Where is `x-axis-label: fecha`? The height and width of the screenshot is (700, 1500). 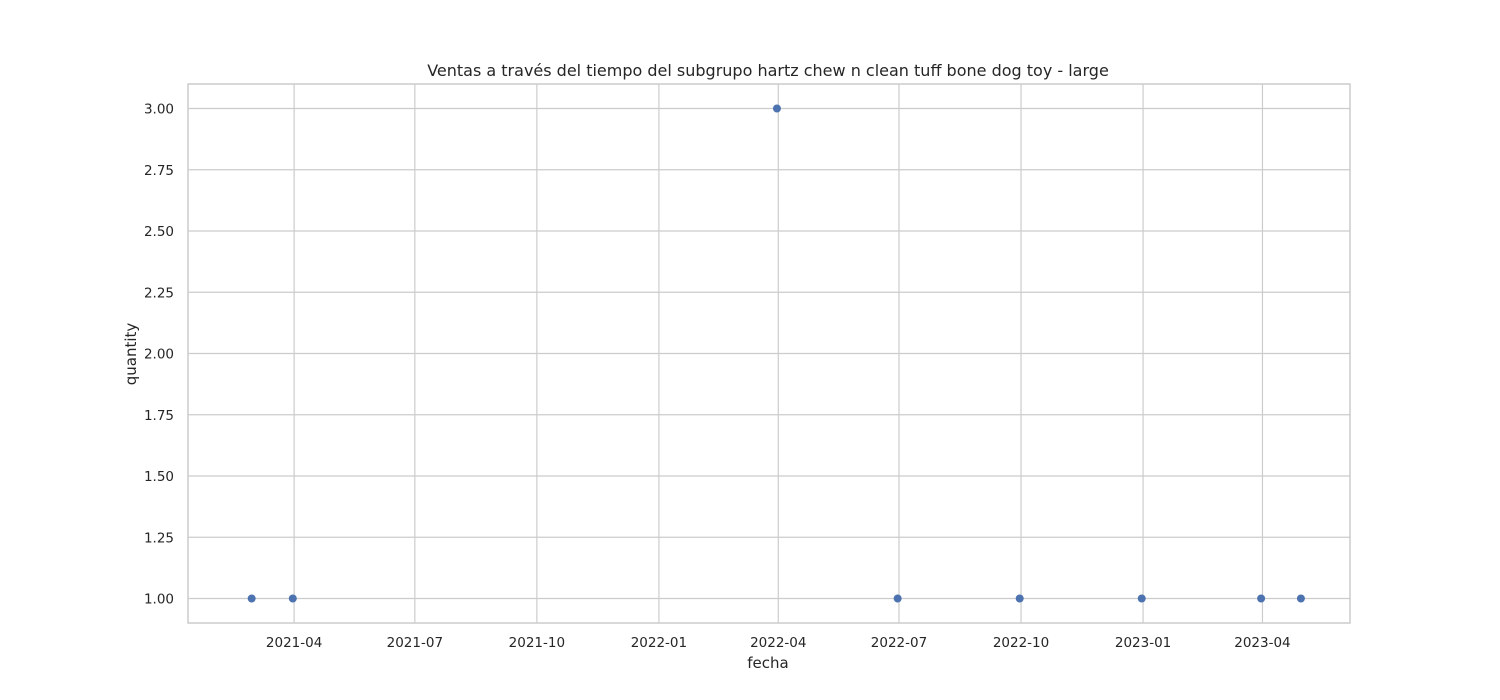
x-axis-label: fecha is located at coordinates (767, 663).